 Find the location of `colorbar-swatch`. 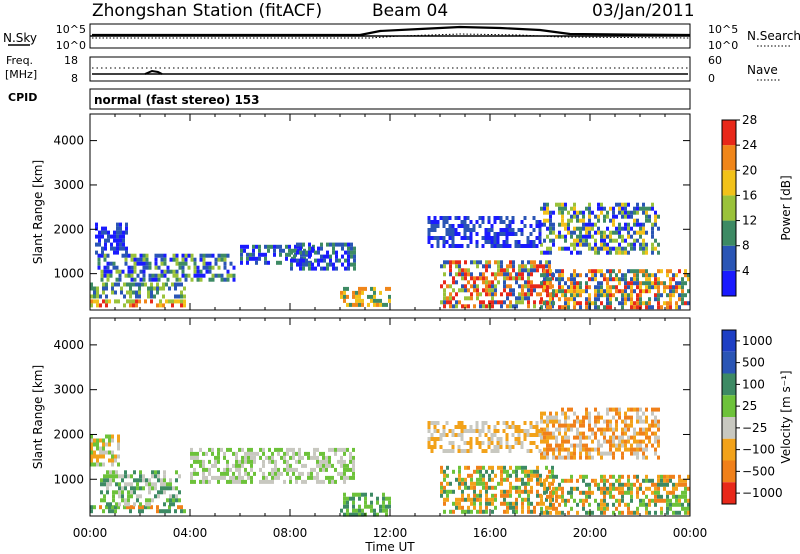

colorbar-swatch is located at coordinates (729, 283).